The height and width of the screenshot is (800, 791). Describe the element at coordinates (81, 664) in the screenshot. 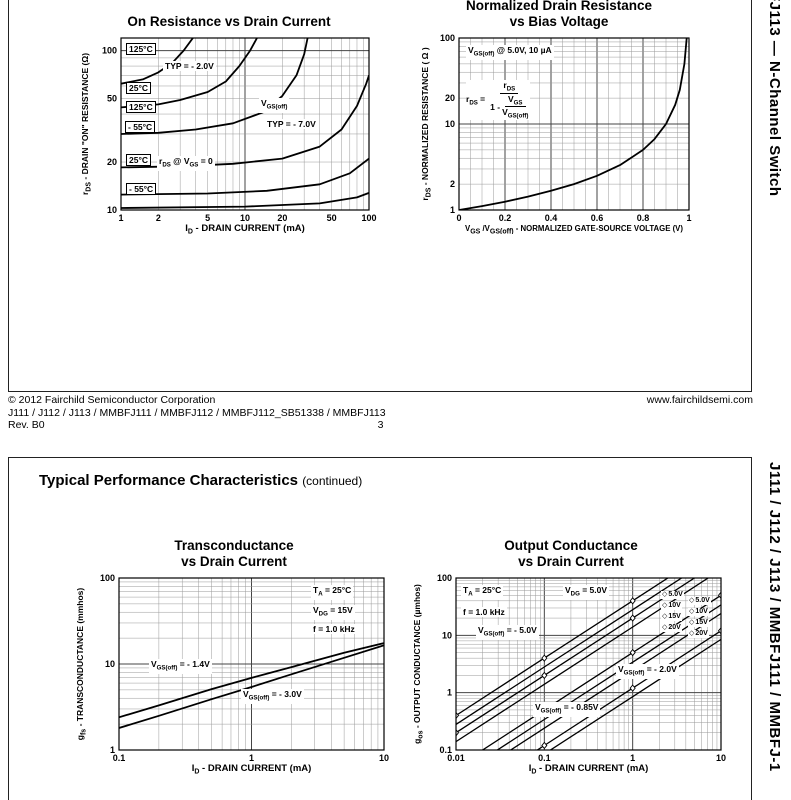

I see `svg-text:gfs​ - TRANSCONDUCTANCE (mmhos: gfs​ - TRANSCONDUCTANCE (mmhos)` at that location.